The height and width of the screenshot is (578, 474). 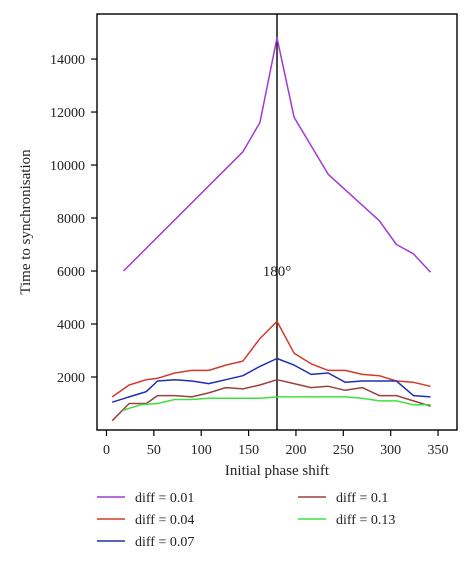 What do you see at coordinates (277, 272) in the screenshot?
I see `annotation-180: 180°` at bounding box center [277, 272].